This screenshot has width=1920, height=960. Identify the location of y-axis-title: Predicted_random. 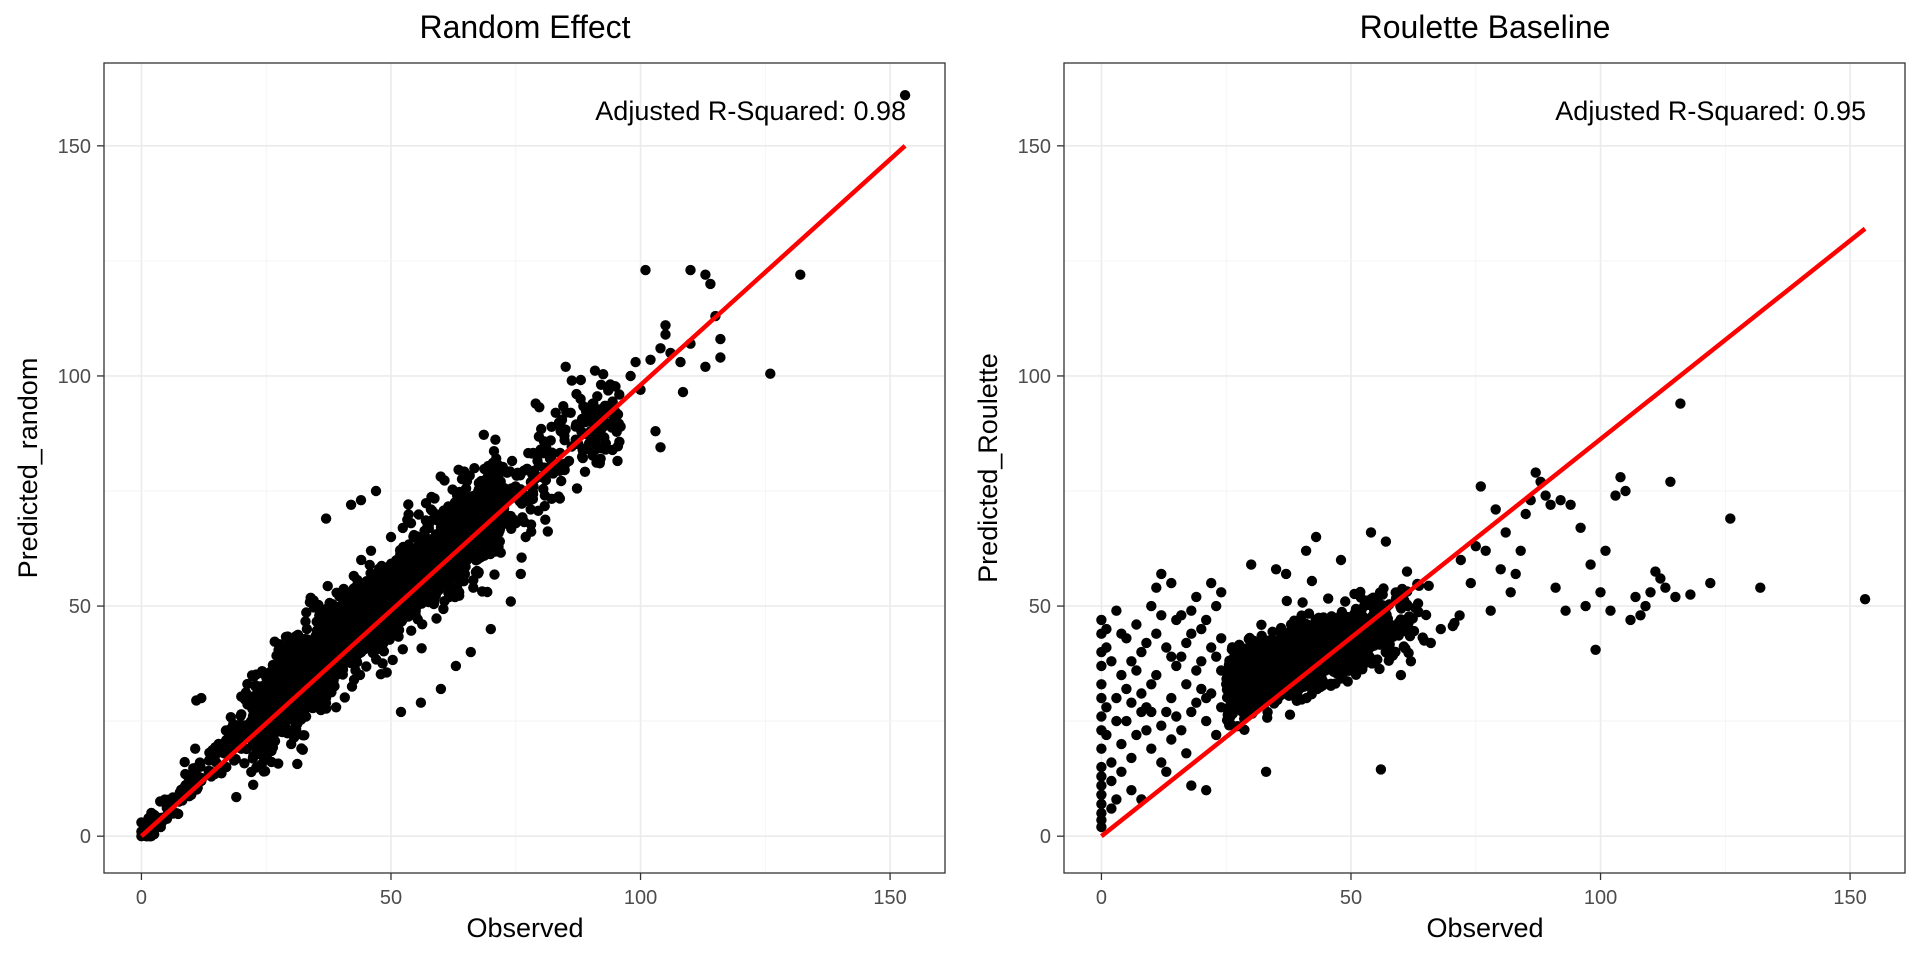
(28, 468).